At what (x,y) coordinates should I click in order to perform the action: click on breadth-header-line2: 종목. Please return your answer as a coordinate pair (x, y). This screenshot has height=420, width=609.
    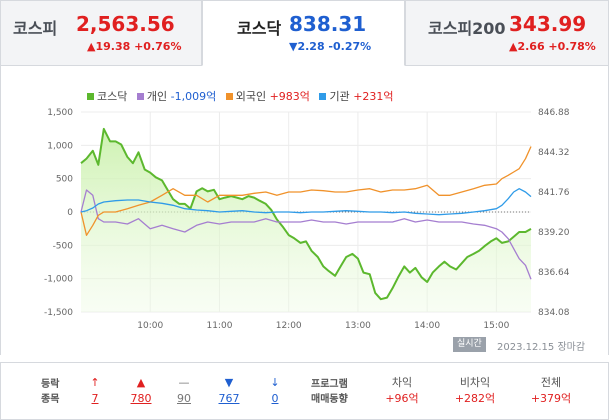
    Looking at the image, I should click on (50, 399).